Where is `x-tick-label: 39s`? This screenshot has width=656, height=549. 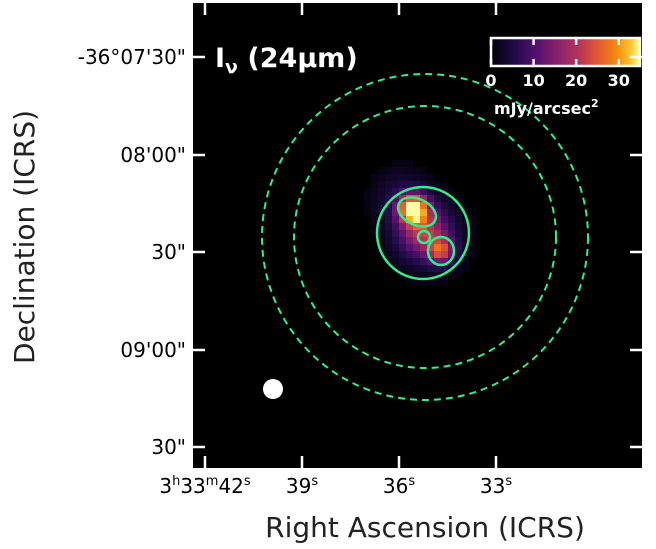 x-tick-label: 39s is located at coordinates (302, 486).